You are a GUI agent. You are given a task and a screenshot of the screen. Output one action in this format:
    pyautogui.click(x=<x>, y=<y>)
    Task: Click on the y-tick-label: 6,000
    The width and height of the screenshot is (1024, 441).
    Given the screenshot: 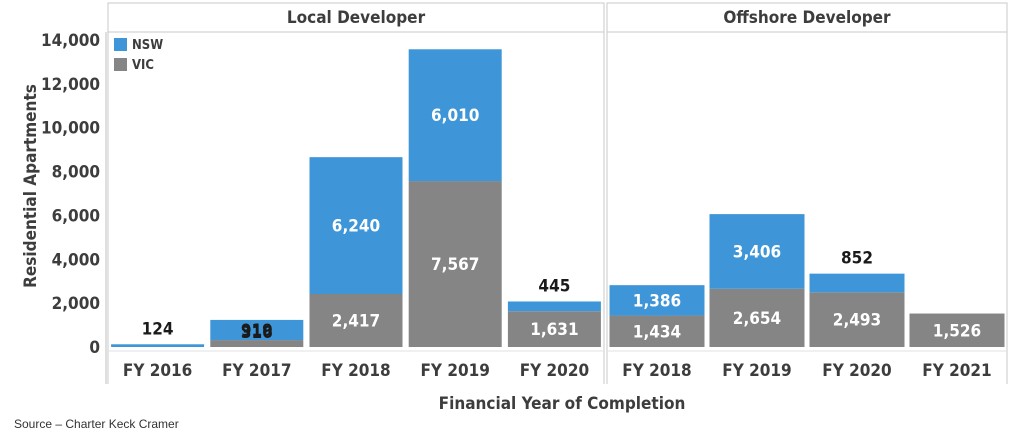 What is the action you would take?
    pyautogui.click(x=76, y=216)
    